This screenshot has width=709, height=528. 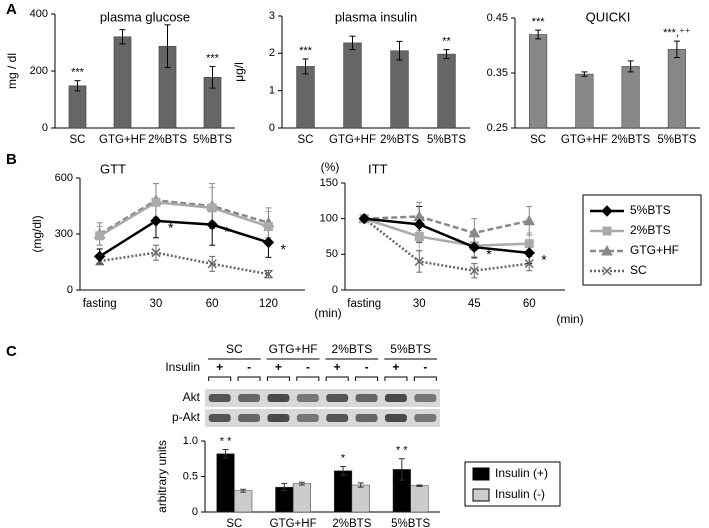 I want to click on x-axis-label: (min), so click(x=327, y=313).